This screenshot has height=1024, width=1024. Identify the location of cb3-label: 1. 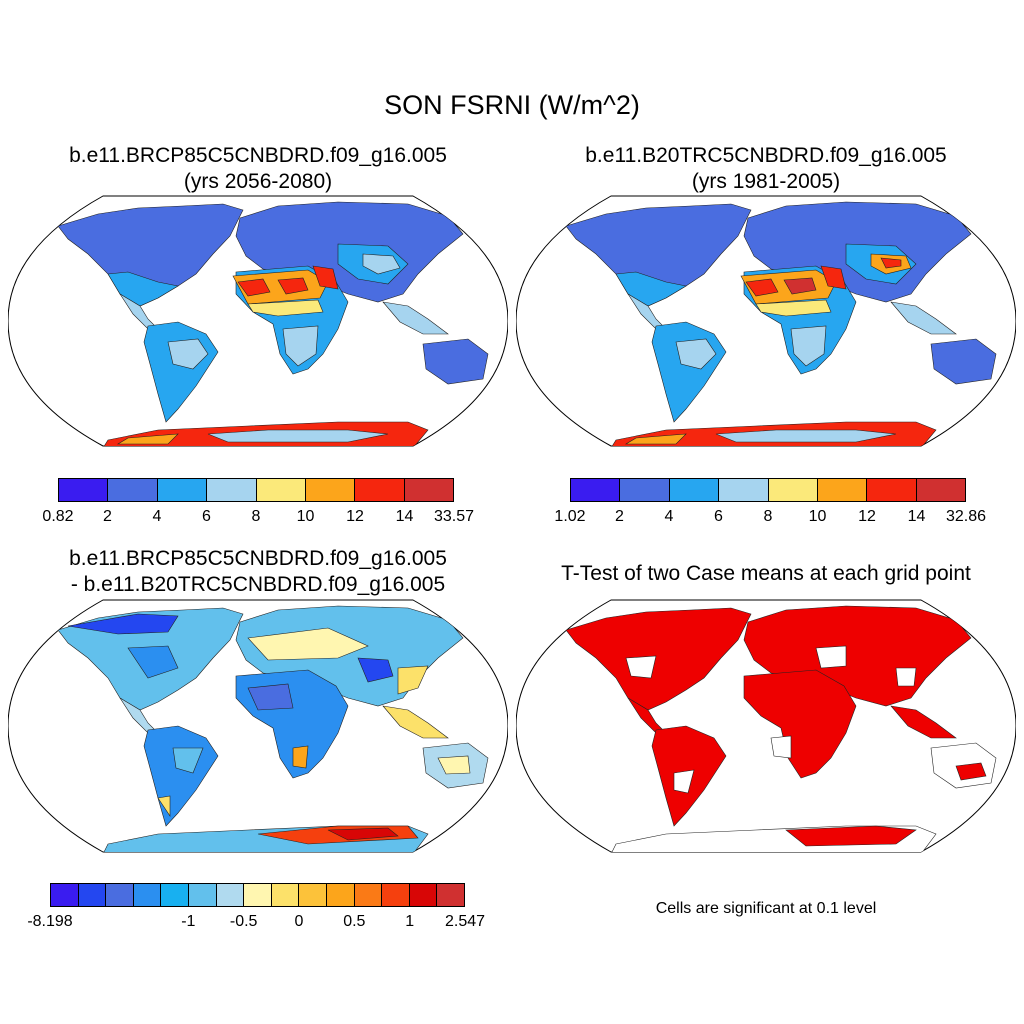
(410, 921).